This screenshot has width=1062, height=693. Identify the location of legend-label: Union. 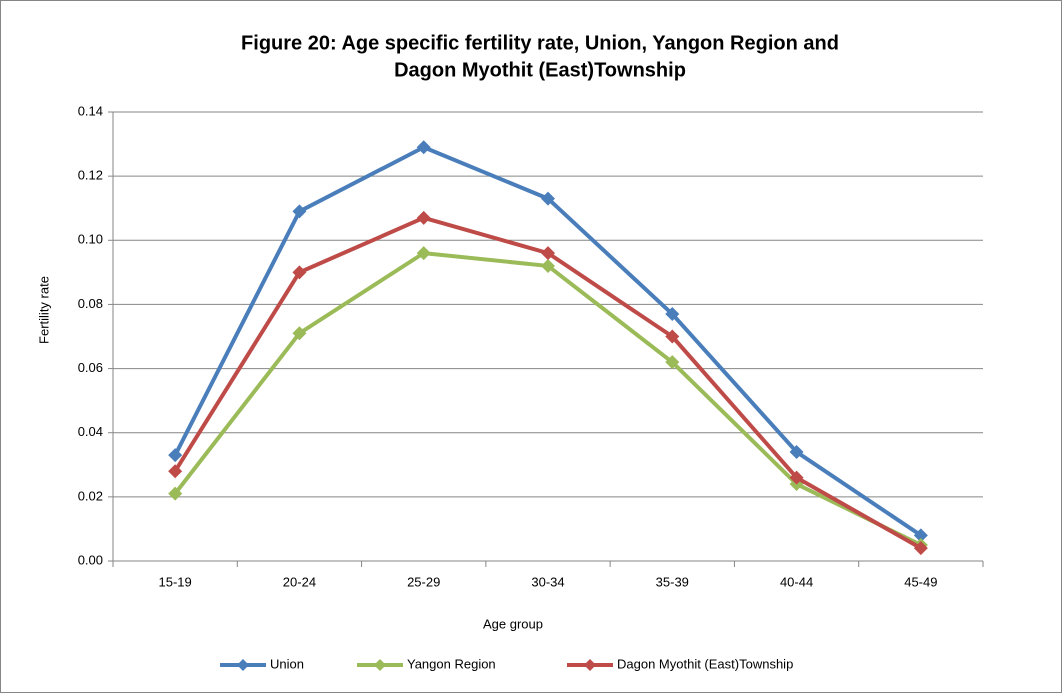
(287, 663).